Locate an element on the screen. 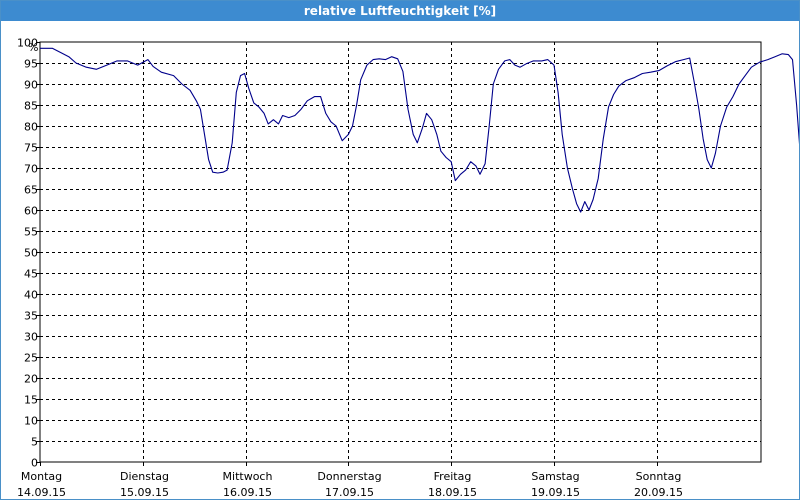 The width and height of the screenshot is (800, 500). x-tick-label-day: Donnerstag is located at coordinates (349, 476).